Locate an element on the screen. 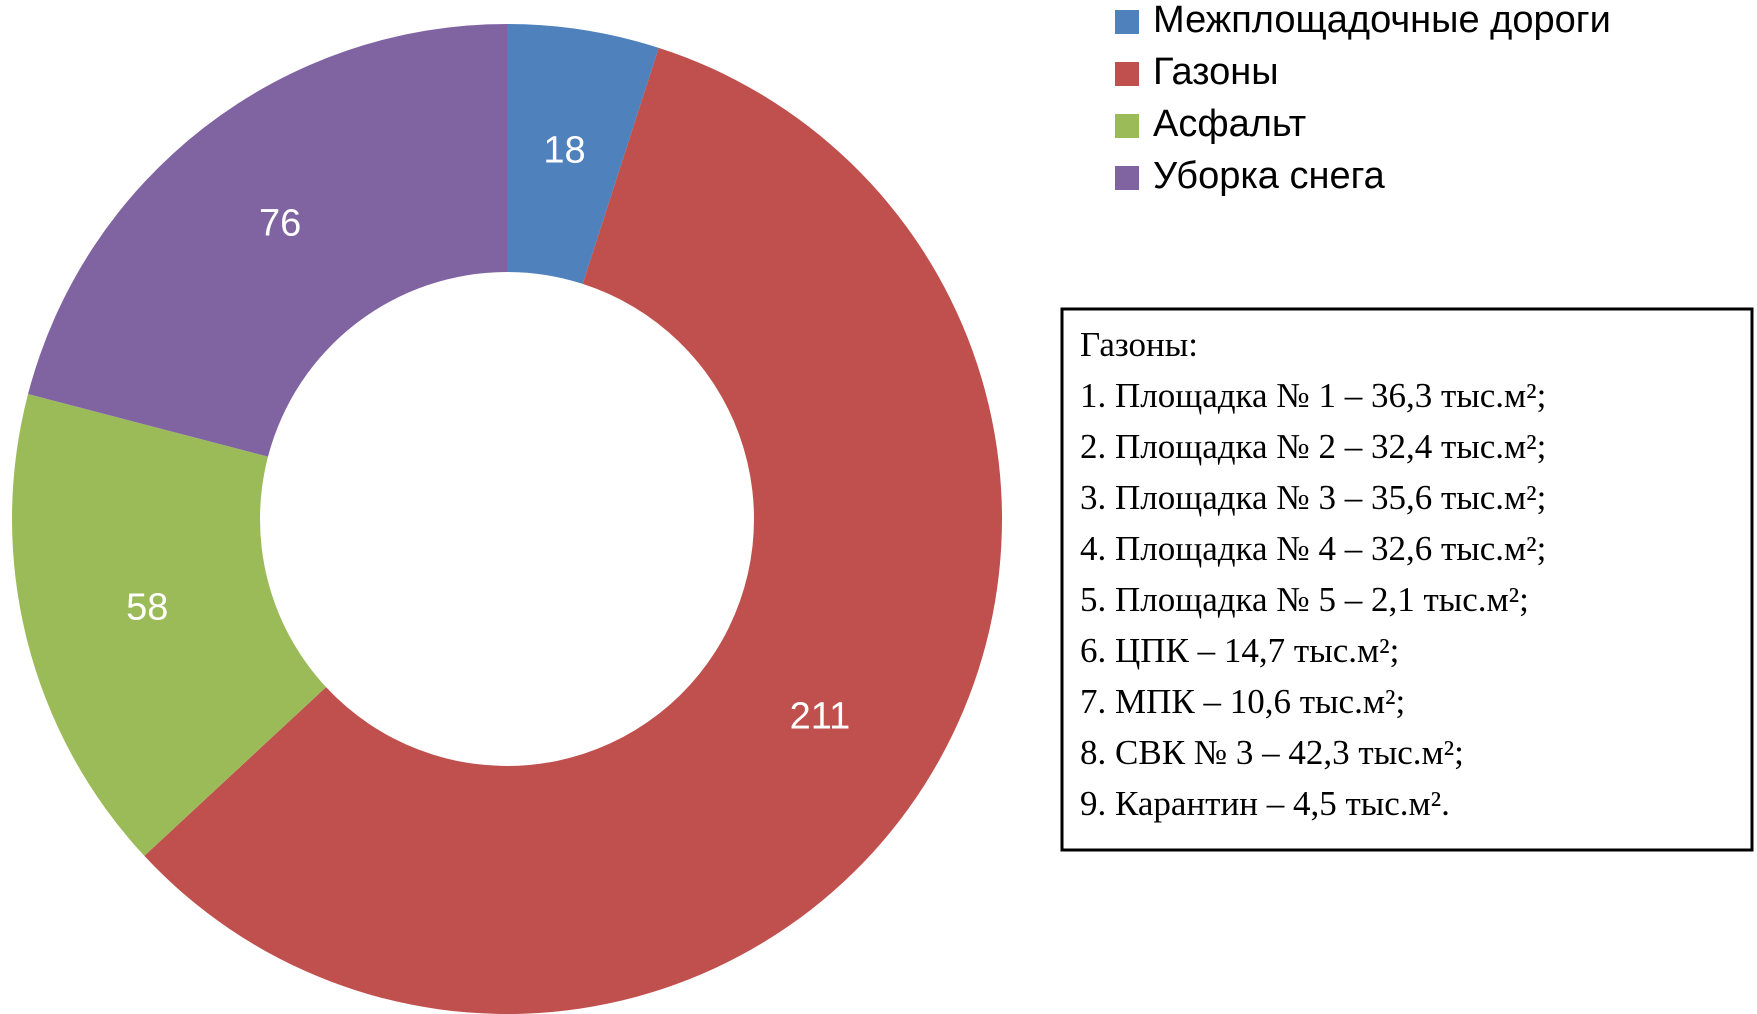 The image size is (1757, 1014). data-label: 18 is located at coordinates (564, 151).